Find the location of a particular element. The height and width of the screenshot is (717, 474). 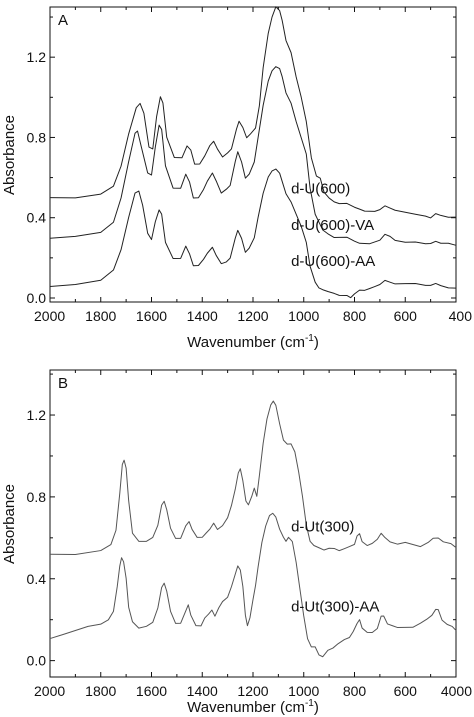

panel-b-x-axis-label-end: ) is located at coordinates (316, 707).